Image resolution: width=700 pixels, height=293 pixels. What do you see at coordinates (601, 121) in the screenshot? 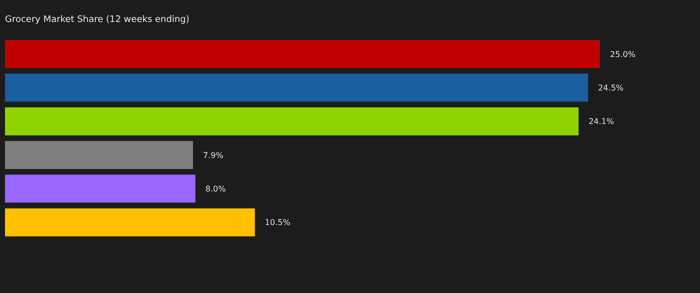
I see `data-label: 24.1%` at bounding box center [601, 121].